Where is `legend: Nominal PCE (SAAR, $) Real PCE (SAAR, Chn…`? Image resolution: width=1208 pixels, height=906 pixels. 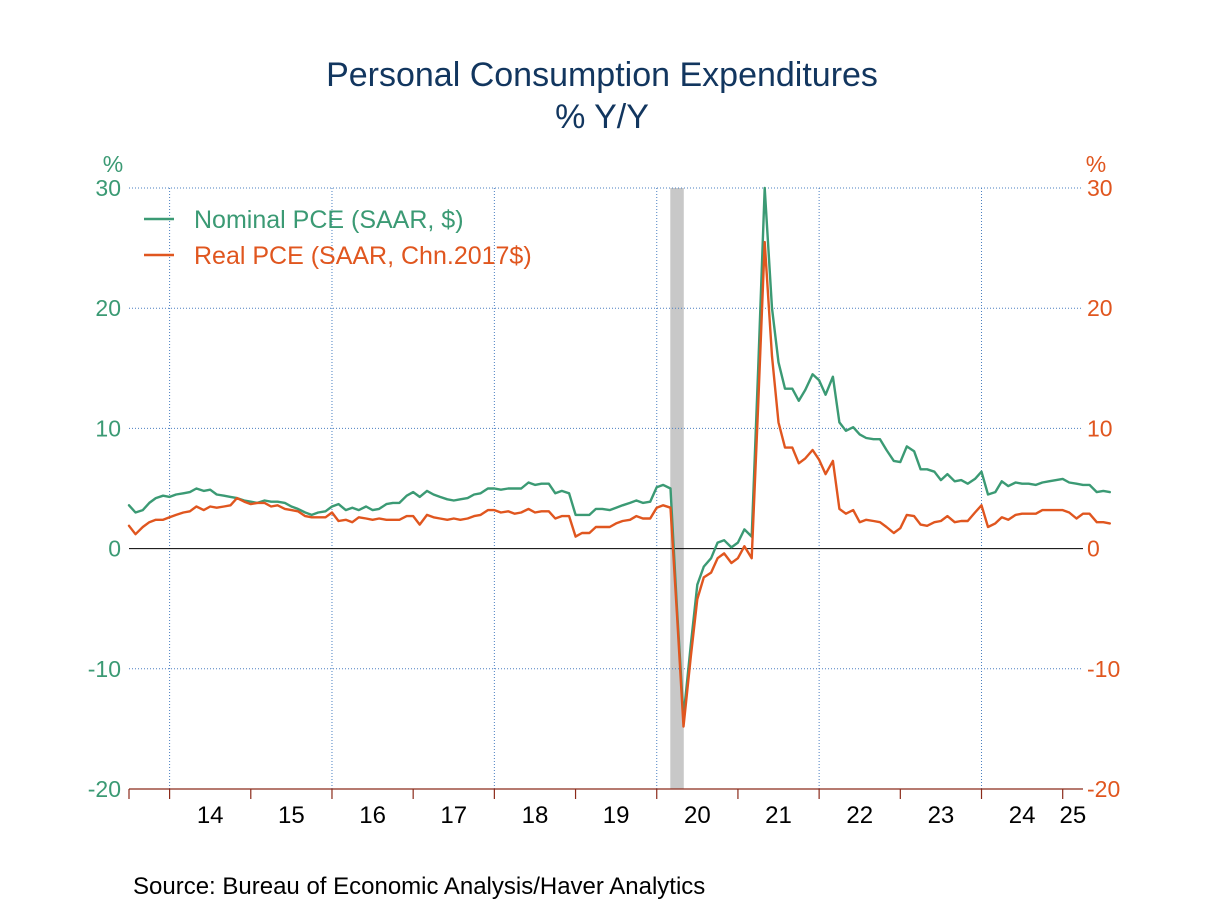
legend: Nominal PCE (SAAR, $) Real PCE (SAAR, Chn… is located at coordinates (338, 238).